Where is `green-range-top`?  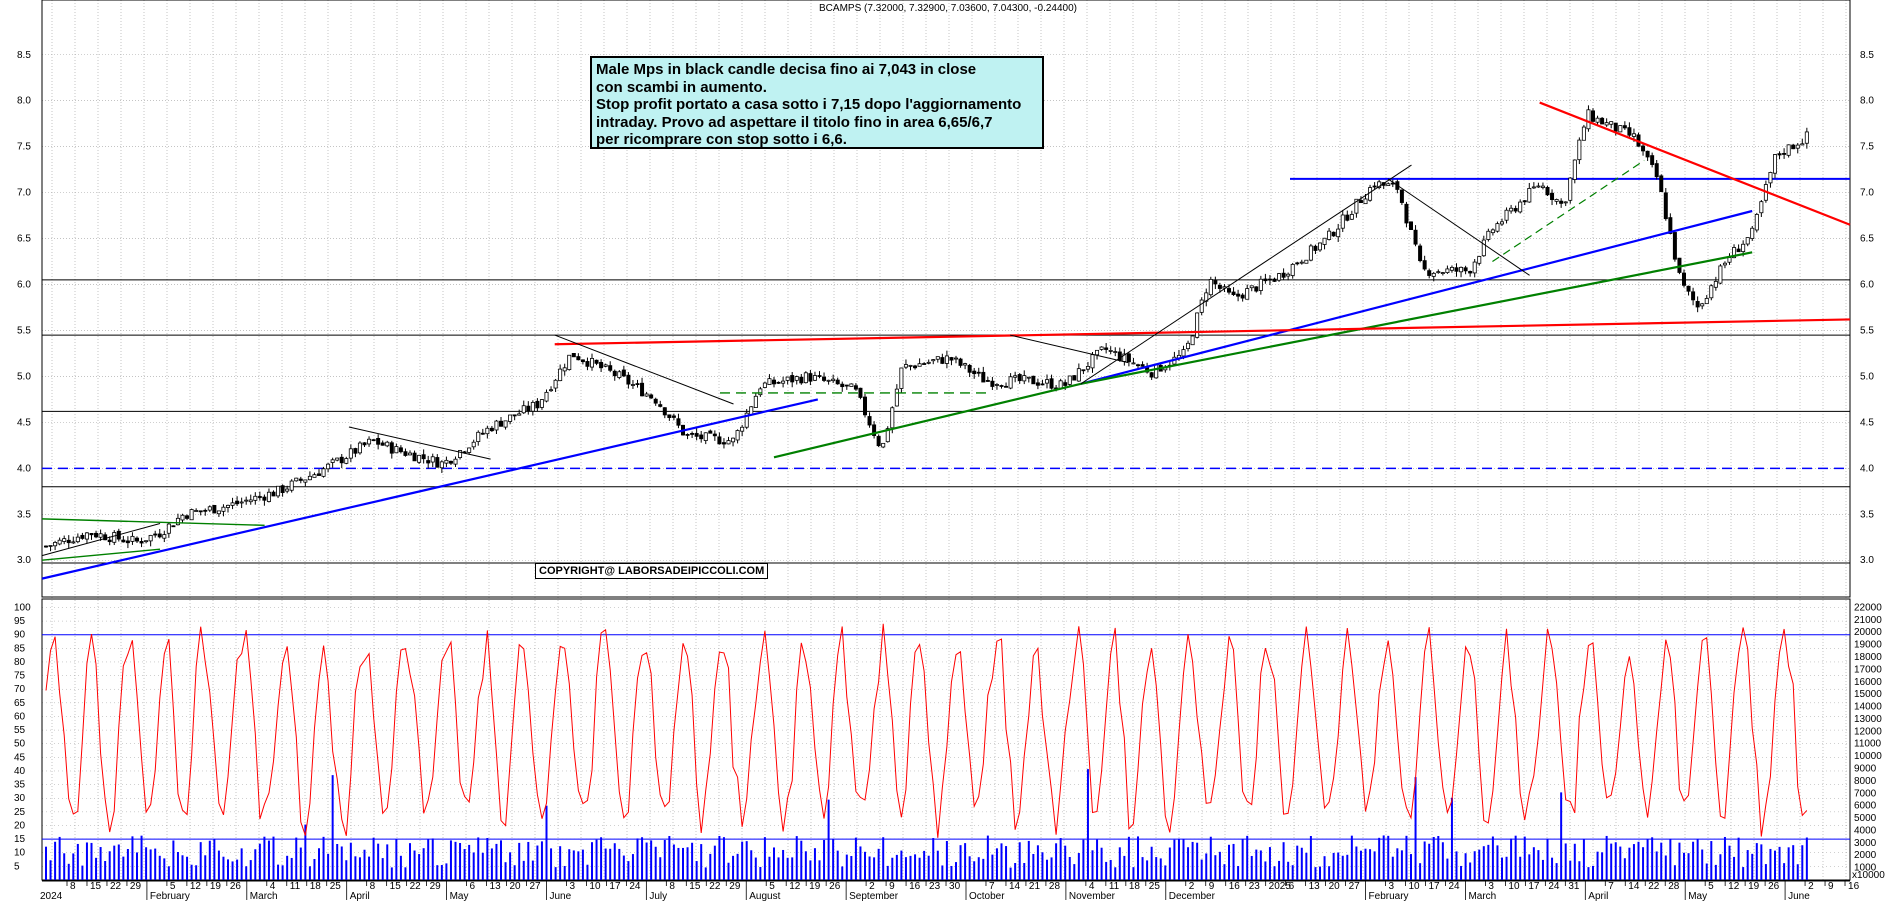 green-range-top is located at coordinates (153, 522).